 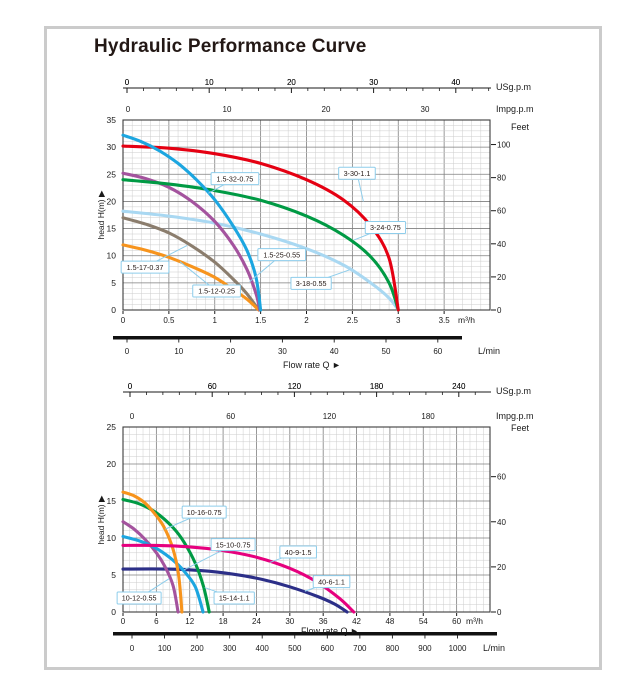 What do you see at coordinates (169, 320) in the screenshot?
I see `tick-label: 0.5` at bounding box center [169, 320].